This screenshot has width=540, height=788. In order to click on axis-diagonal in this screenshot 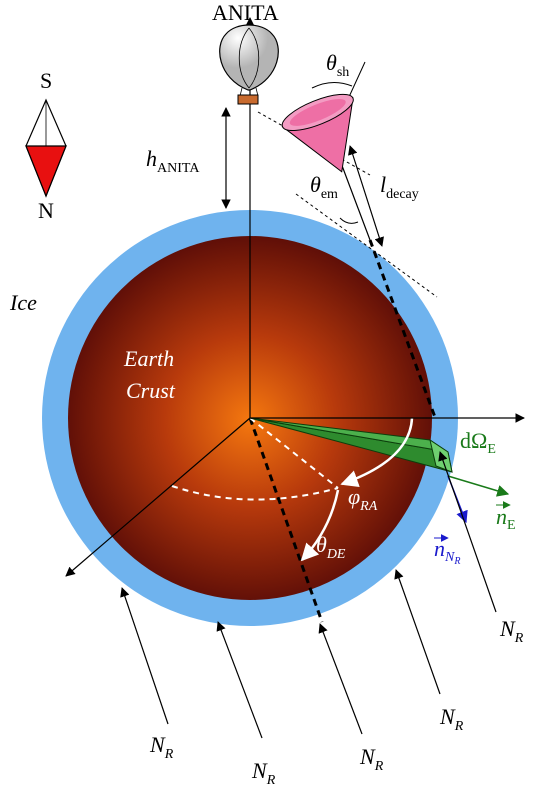, I will do `click(158, 497)`.